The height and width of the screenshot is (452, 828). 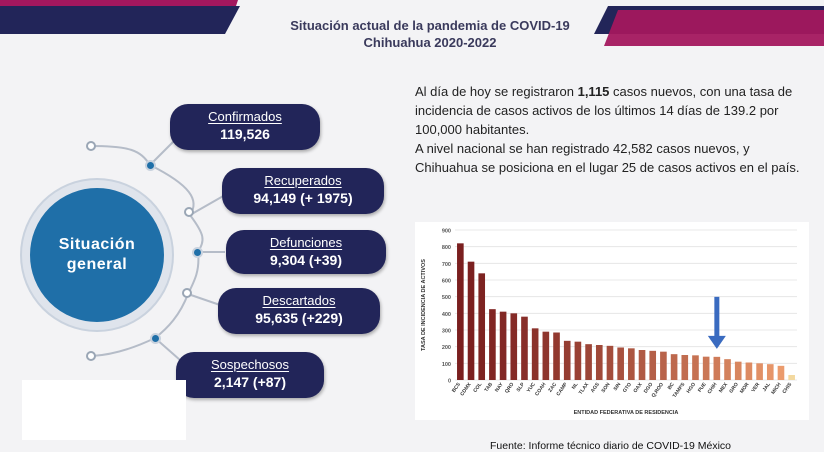 I want to click on x-tick-label: CHIH, so click(x=713, y=388).